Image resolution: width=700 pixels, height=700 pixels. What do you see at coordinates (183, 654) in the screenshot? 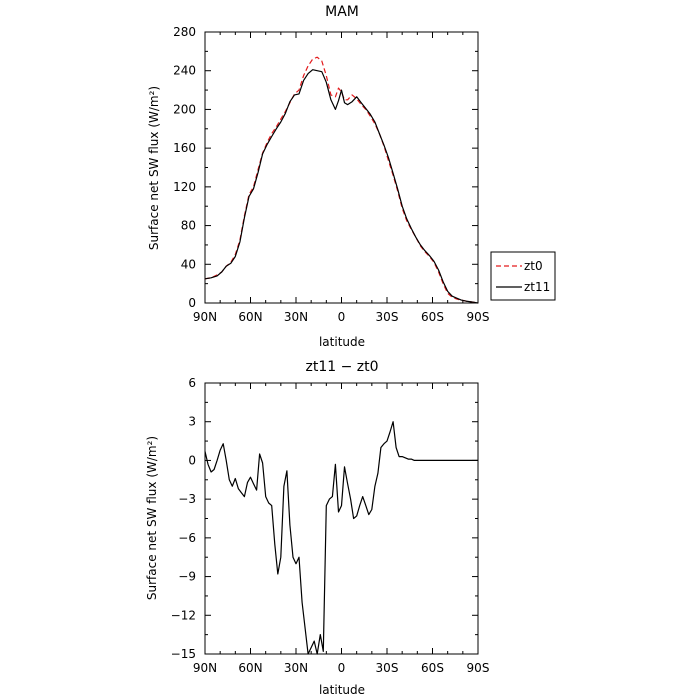
I see `y-tick-label: −15` at bounding box center [183, 654].